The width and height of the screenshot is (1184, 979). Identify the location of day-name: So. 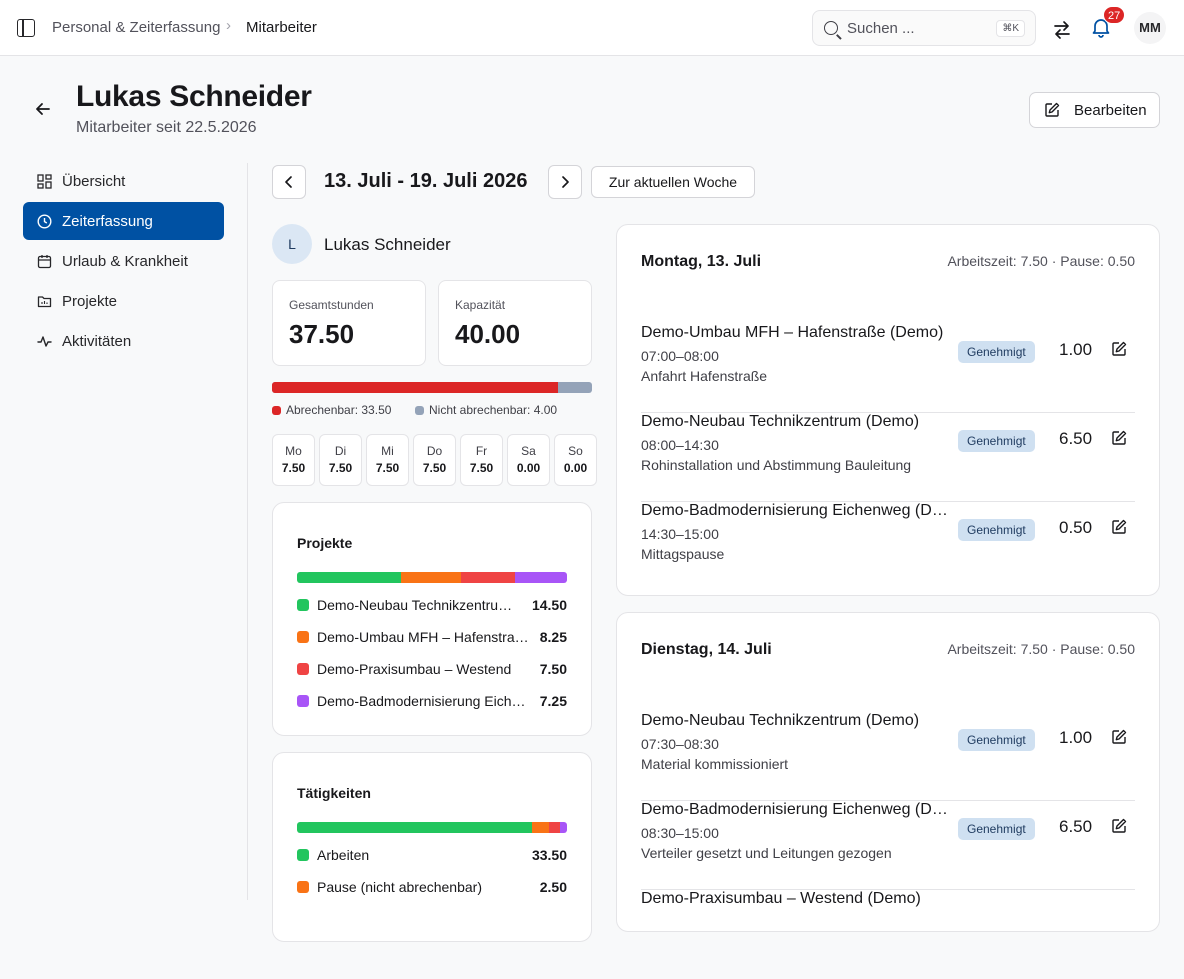
(575, 451).